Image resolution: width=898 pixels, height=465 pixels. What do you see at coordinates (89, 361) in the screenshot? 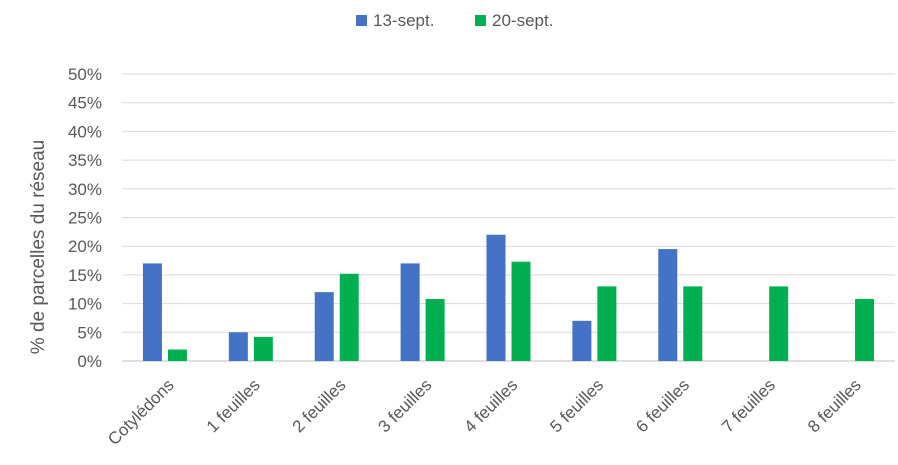
I see `y-tick-label: 0%` at bounding box center [89, 361].